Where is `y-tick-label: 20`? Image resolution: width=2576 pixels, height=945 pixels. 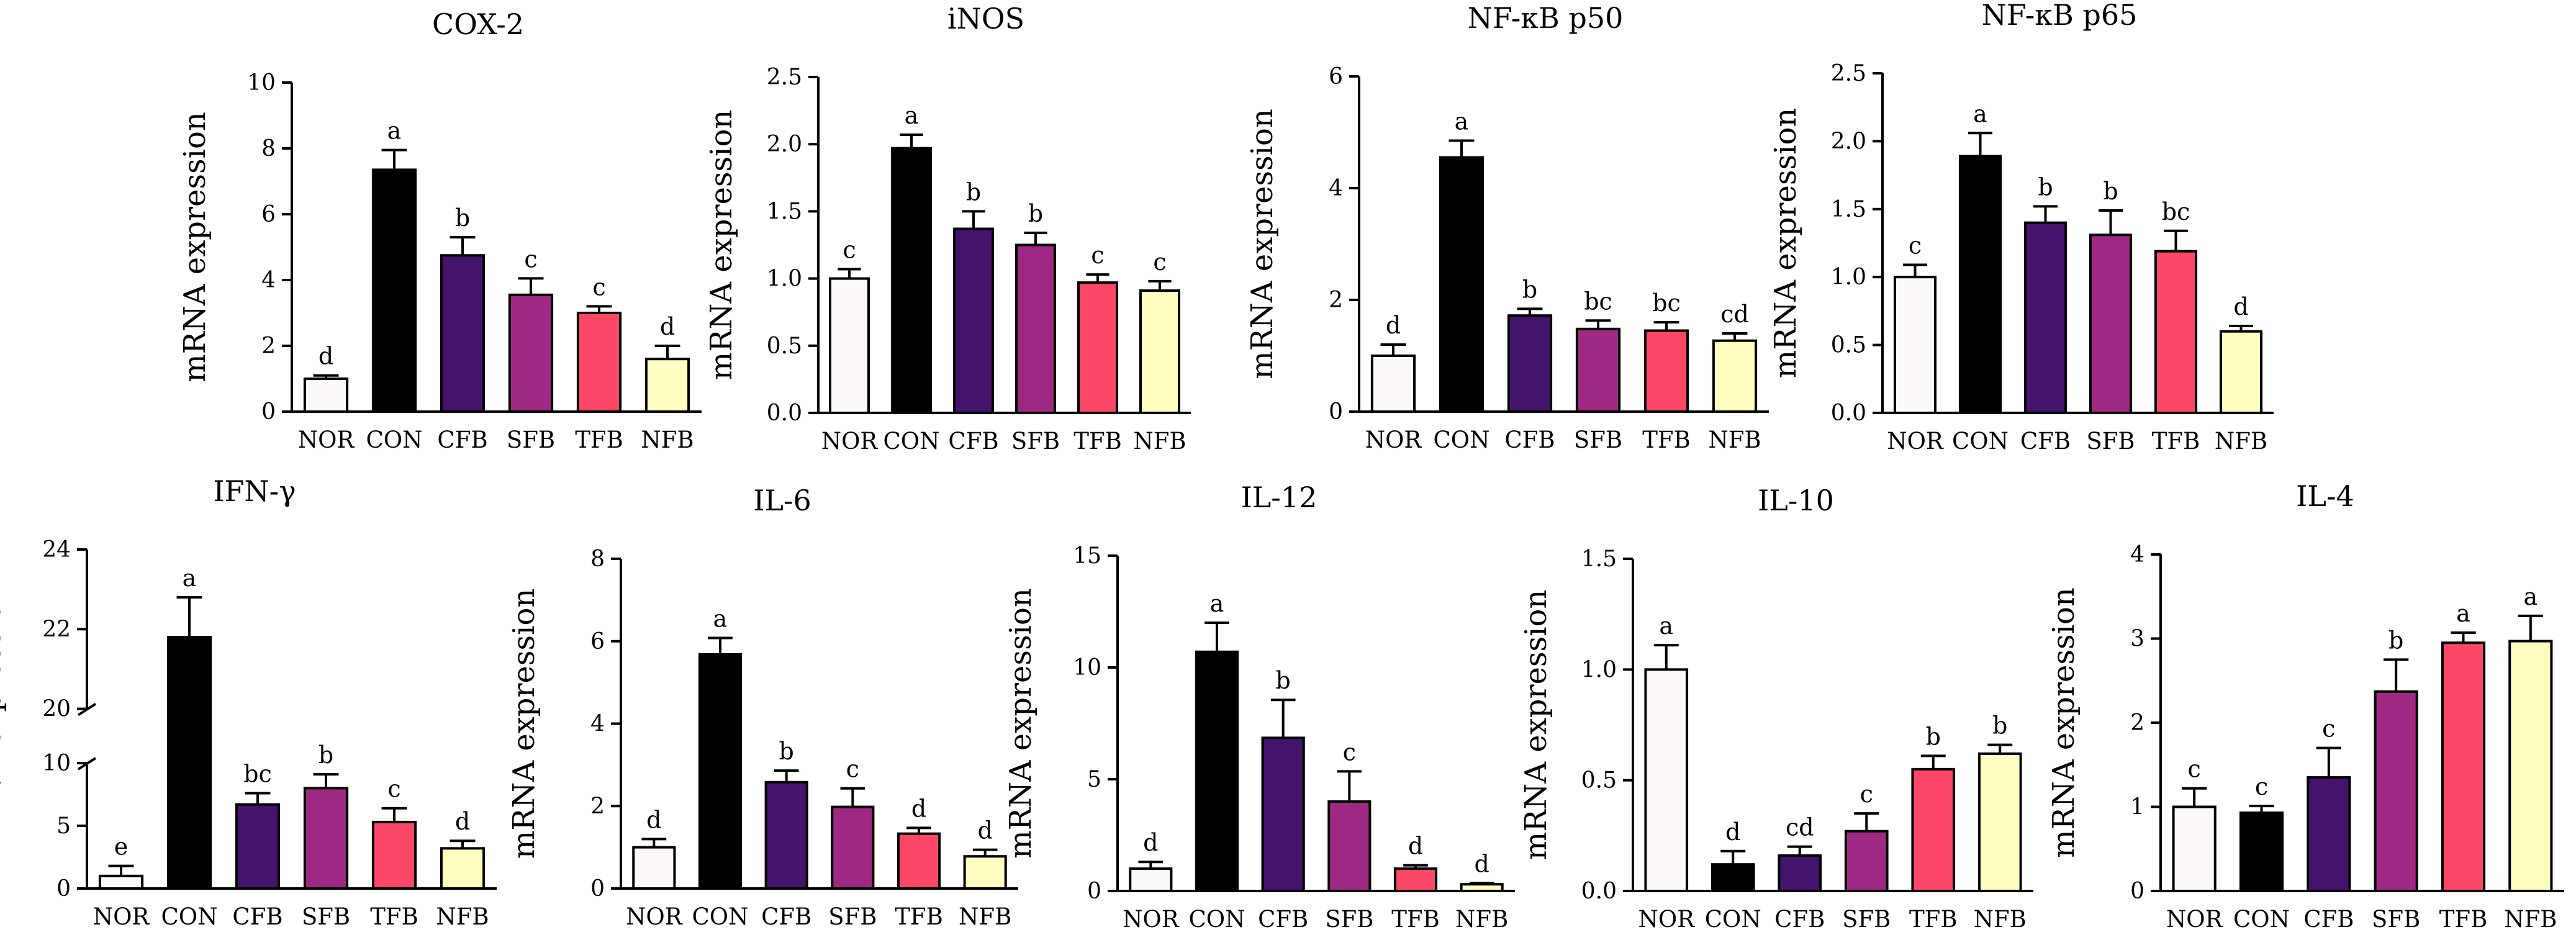
y-tick-label: 20 is located at coordinates (56, 709).